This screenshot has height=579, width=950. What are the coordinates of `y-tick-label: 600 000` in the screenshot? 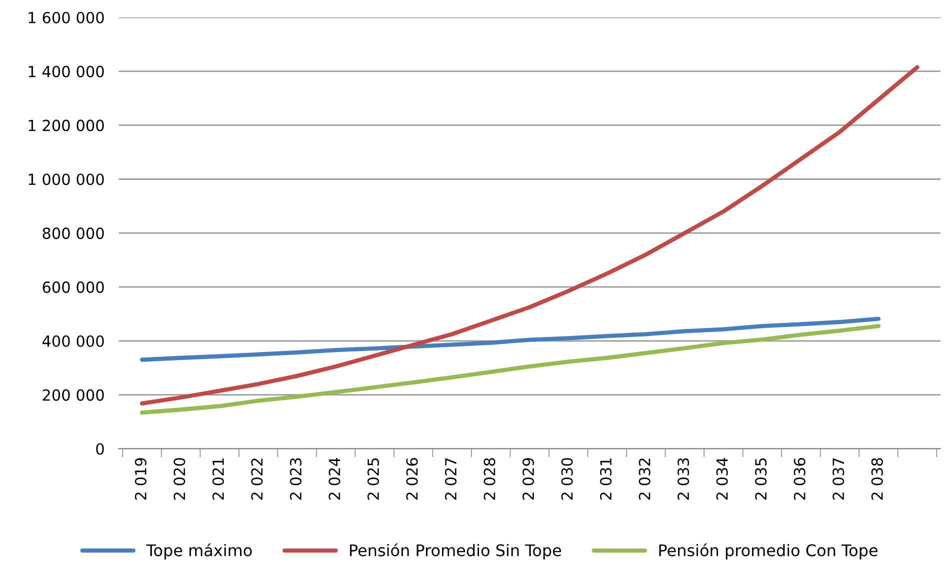 It's located at (73, 287).